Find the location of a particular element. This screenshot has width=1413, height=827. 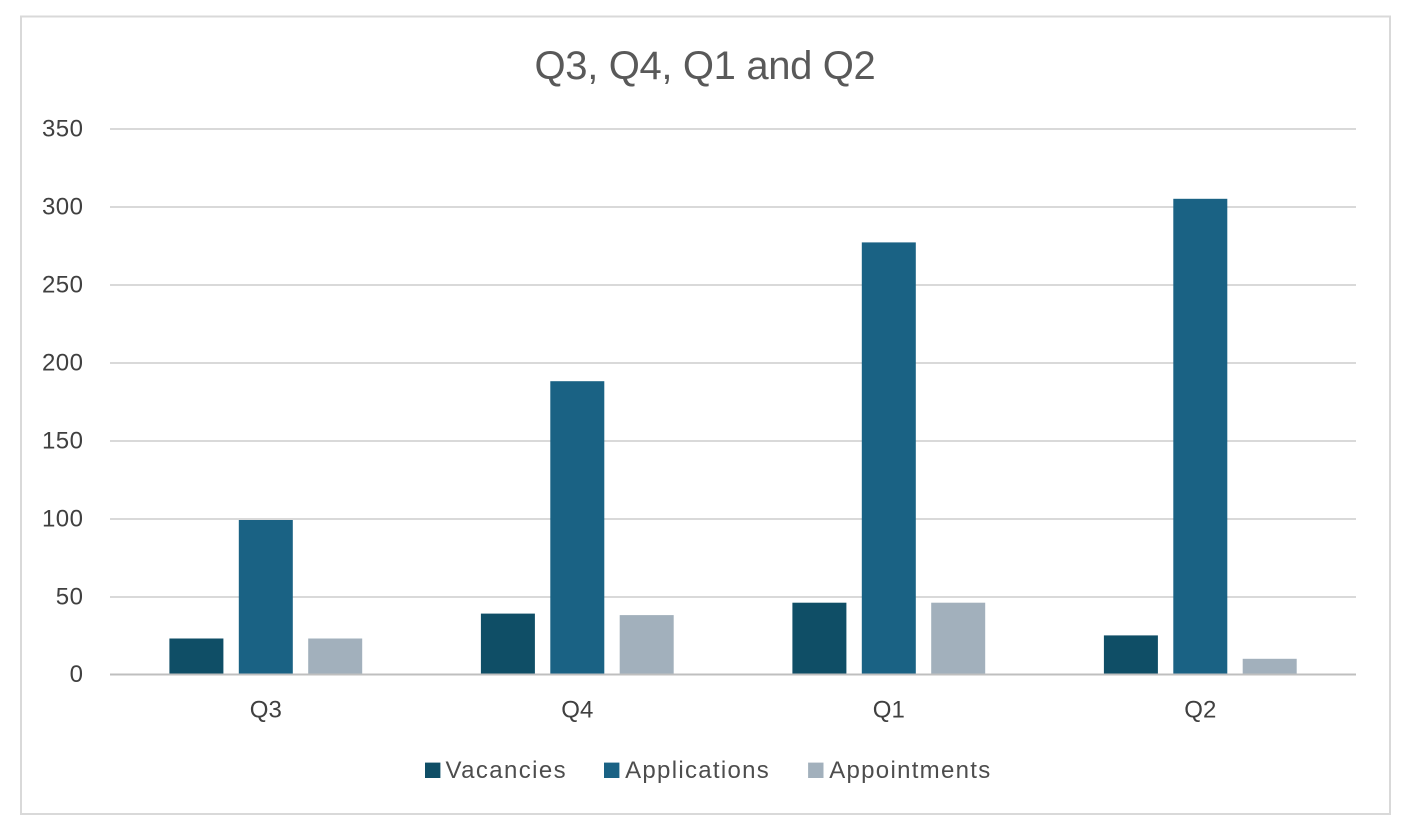

svg-text: 50 is located at coordinates (70, 597).